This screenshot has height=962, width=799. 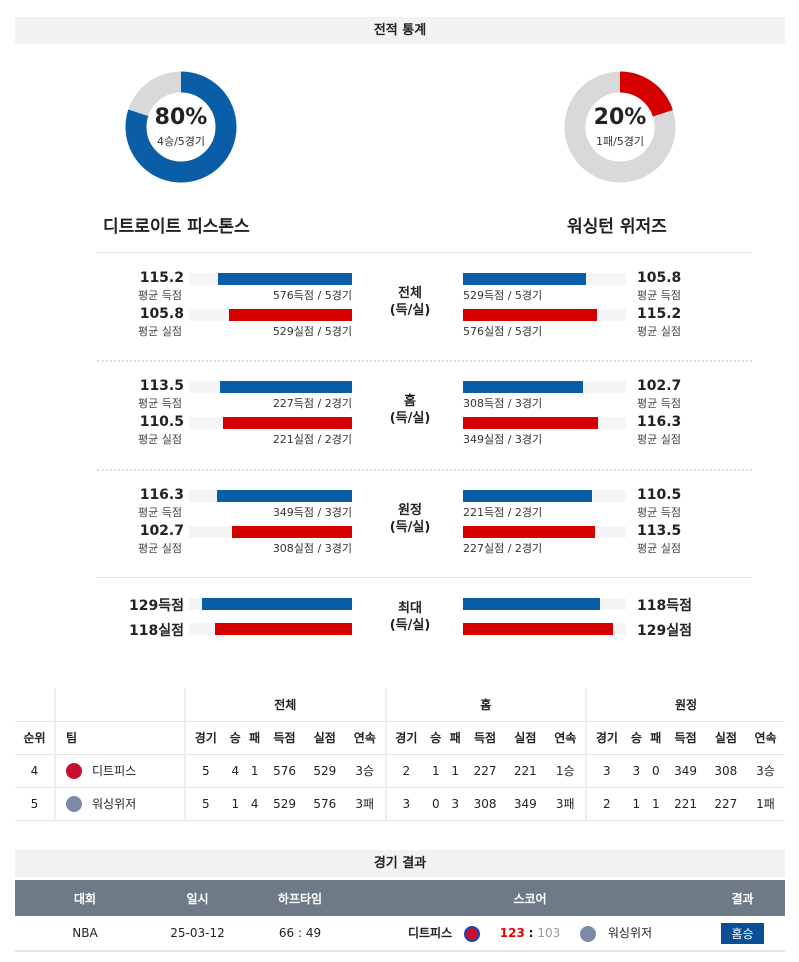 What do you see at coordinates (197, 898) in the screenshot?
I see `col-date: 일시` at bounding box center [197, 898].